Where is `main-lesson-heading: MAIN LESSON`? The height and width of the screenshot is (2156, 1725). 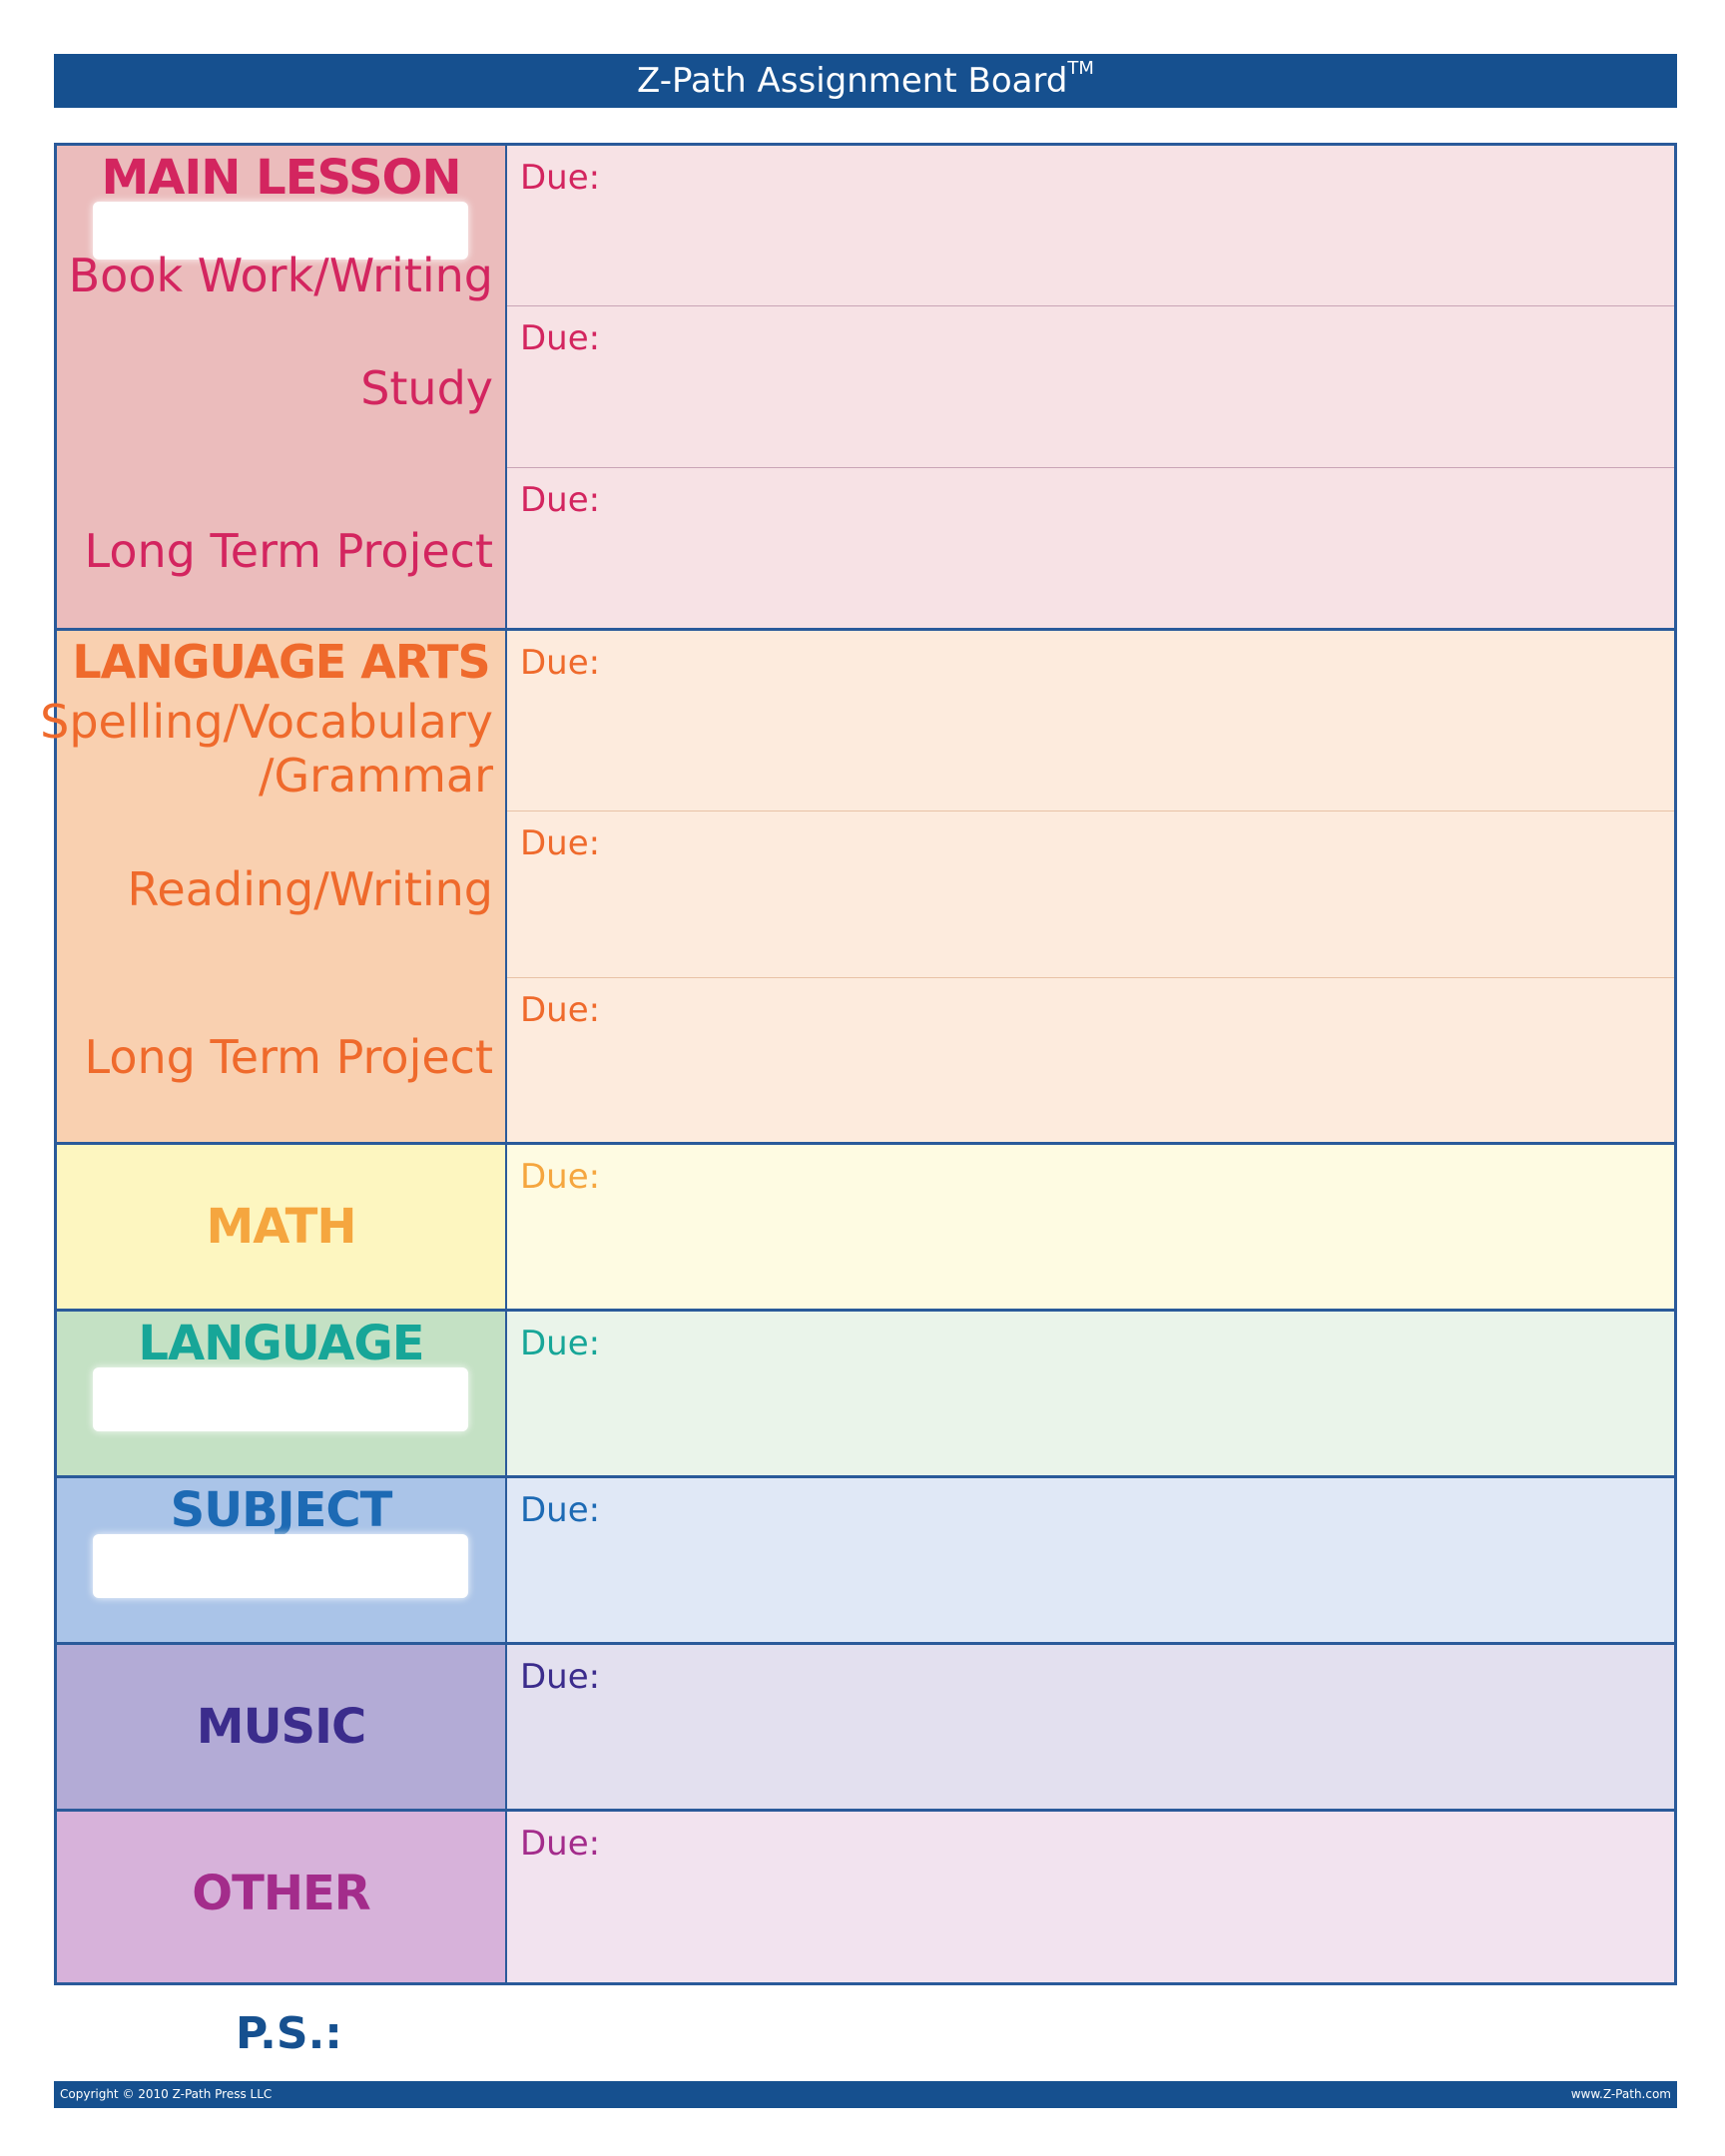
main-lesson-heading: MAIN LESSON is located at coordinates (281, 178).